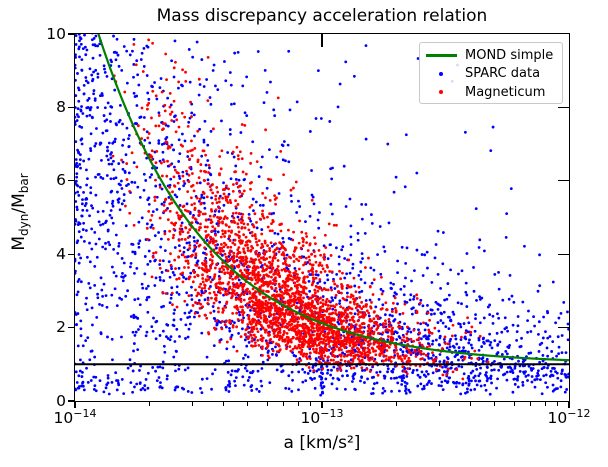  What do you see at coordinates (61, 327) in the screenshot?
I see `y-tick-label: 2` at bounding box center [61, 327].